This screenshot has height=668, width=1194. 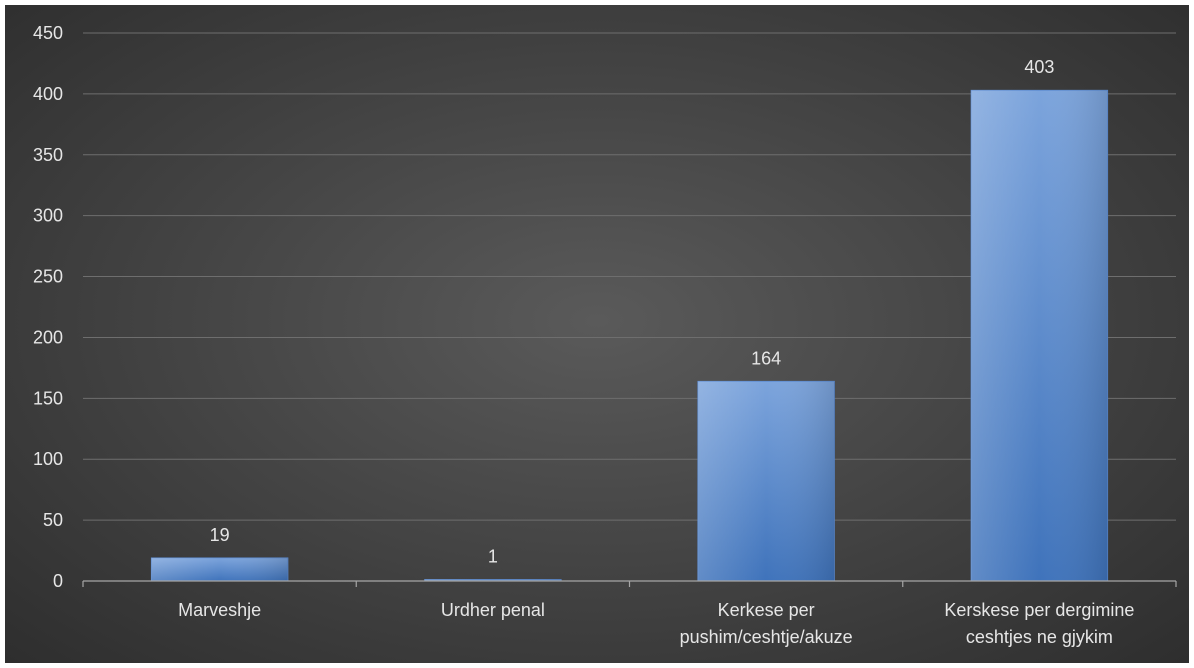 I want to click on category-label: ceshtjes ne gjykim, so click(x=1039, y=637).